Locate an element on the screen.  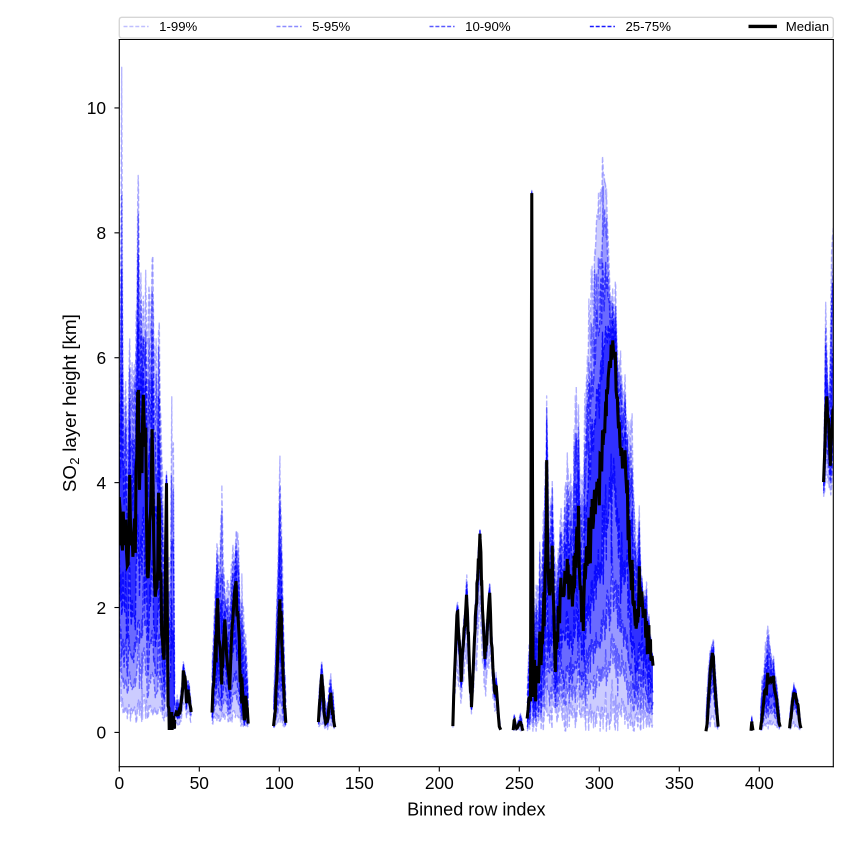
svg-text: 300 is located at coordinates (599, 783).